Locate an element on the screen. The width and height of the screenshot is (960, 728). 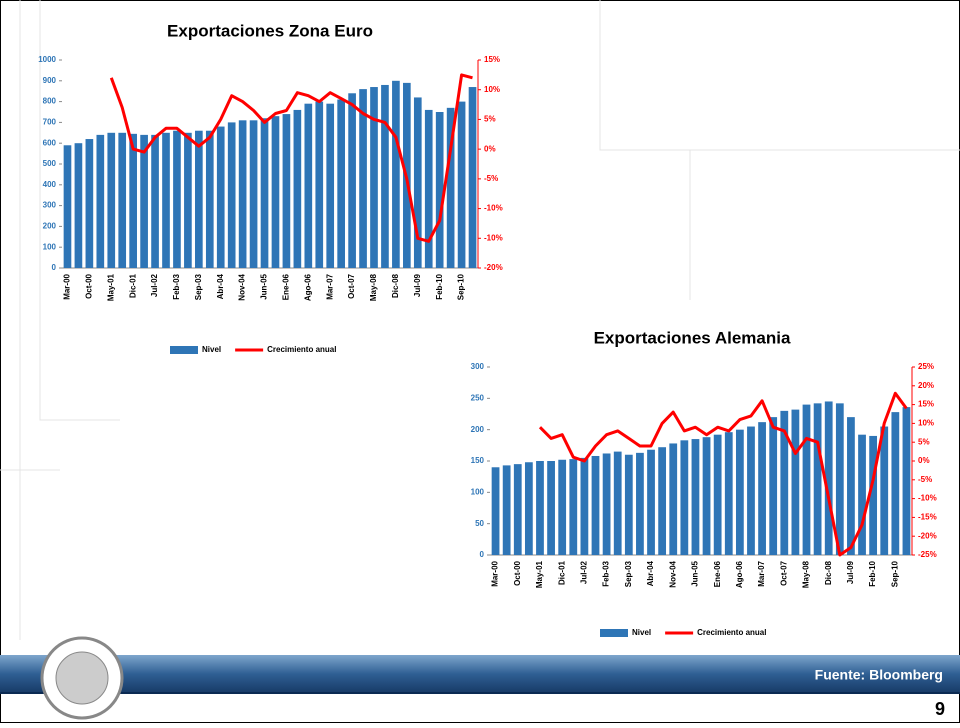
y-tick-label: 1000 is located at coordinates (47, 59).